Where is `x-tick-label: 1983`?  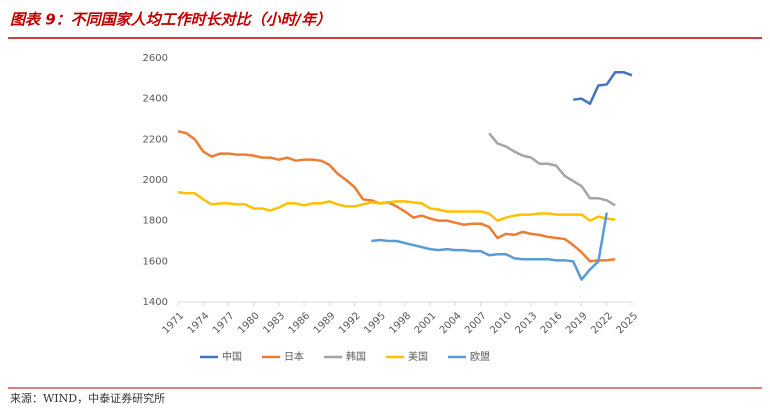
x-tick-label: 1983 is located at coordinates (274, 323).